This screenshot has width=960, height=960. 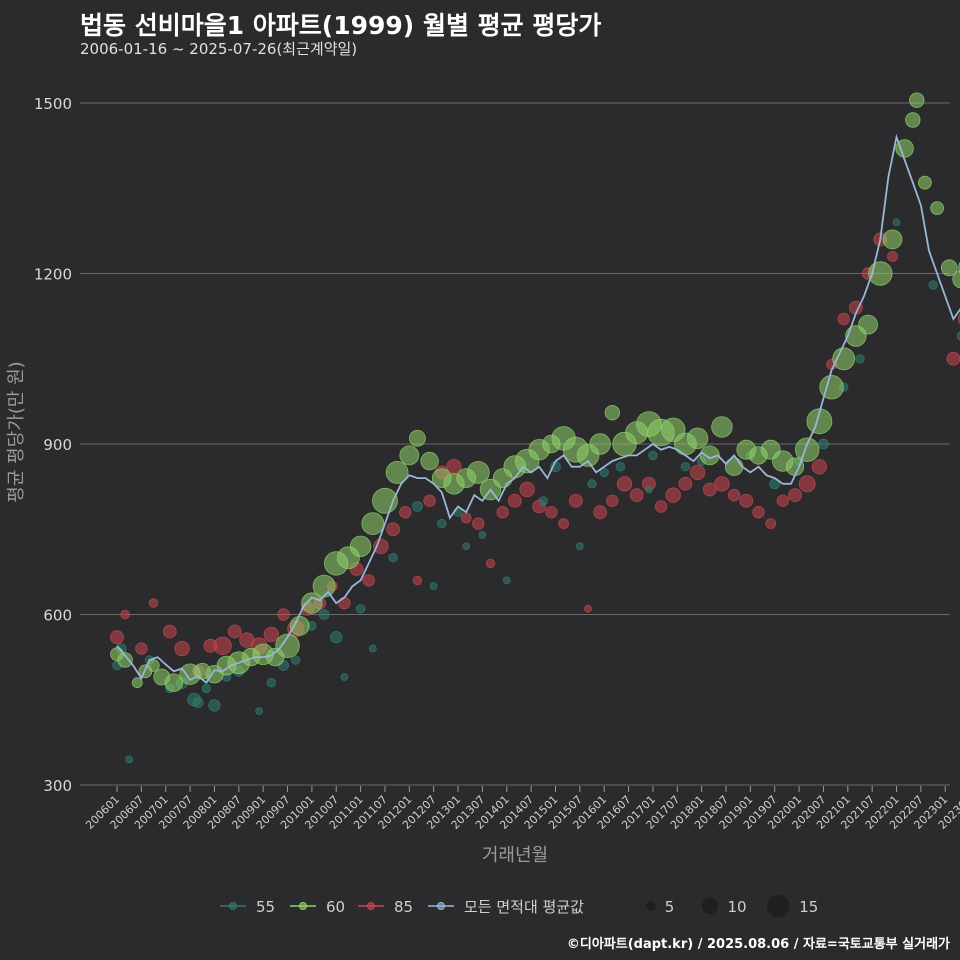 I want to click on legend: 55 60 85 모든 면적대 평균값 5 10 15, so click(x=519, y=906).